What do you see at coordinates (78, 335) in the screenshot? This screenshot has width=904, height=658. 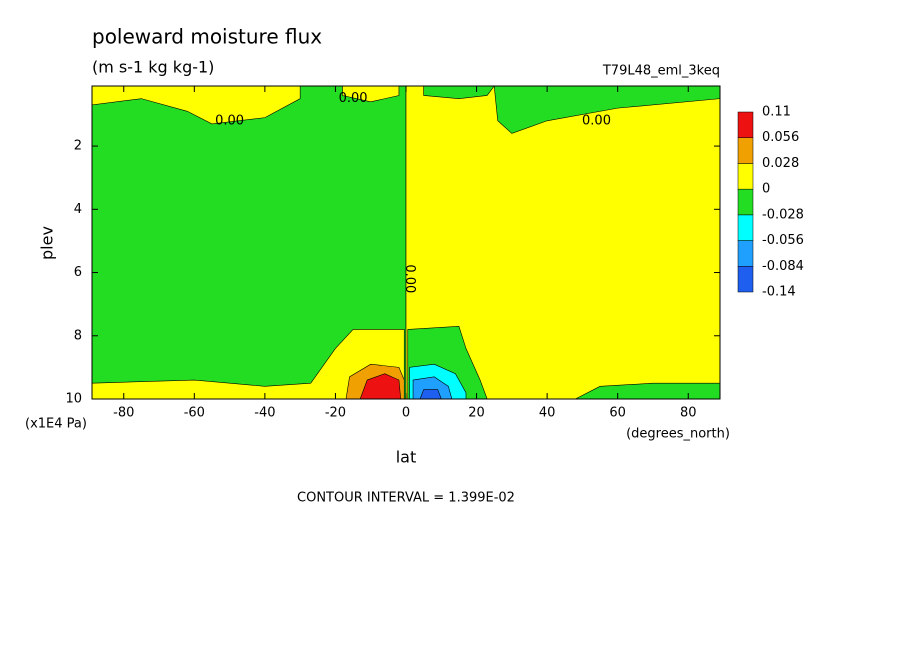 I see `y-tick-label: 8` at bounding box center [78, 335].